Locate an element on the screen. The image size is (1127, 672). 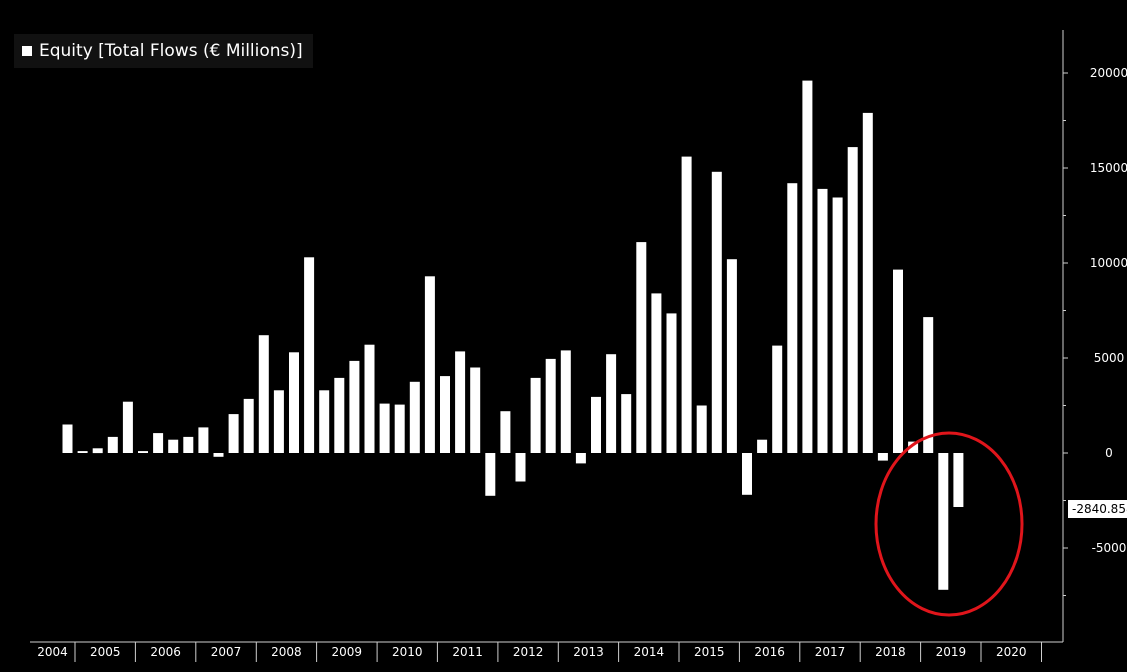
x-tick-label: 2019 is located at coordinates (951, 652).